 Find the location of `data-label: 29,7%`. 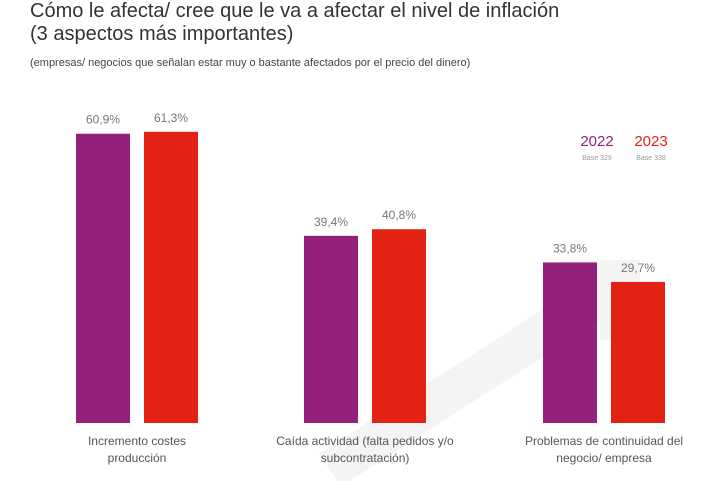

data-label: 29,7% is located at coordinates (638, 268).